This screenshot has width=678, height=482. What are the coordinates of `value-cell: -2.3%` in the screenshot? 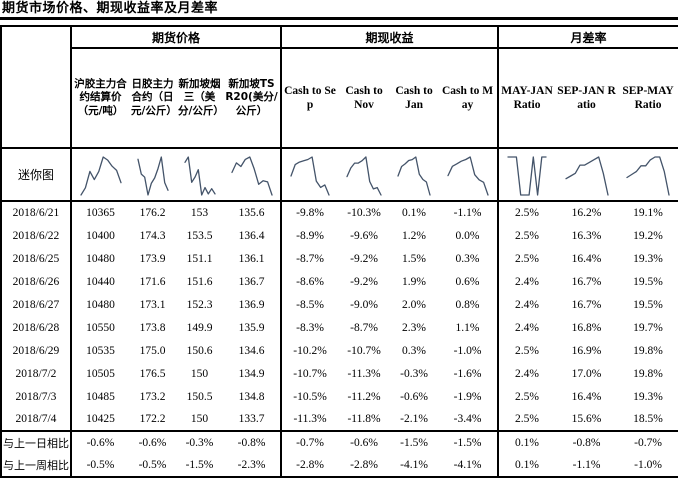 It's located at (251, 465).